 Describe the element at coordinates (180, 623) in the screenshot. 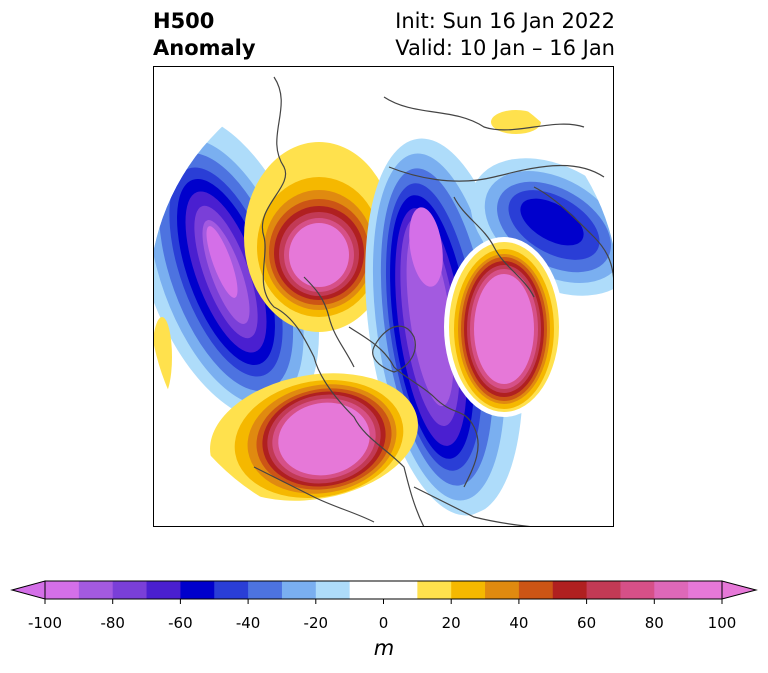

I see `colorbar-tick-label: -60` at that location.